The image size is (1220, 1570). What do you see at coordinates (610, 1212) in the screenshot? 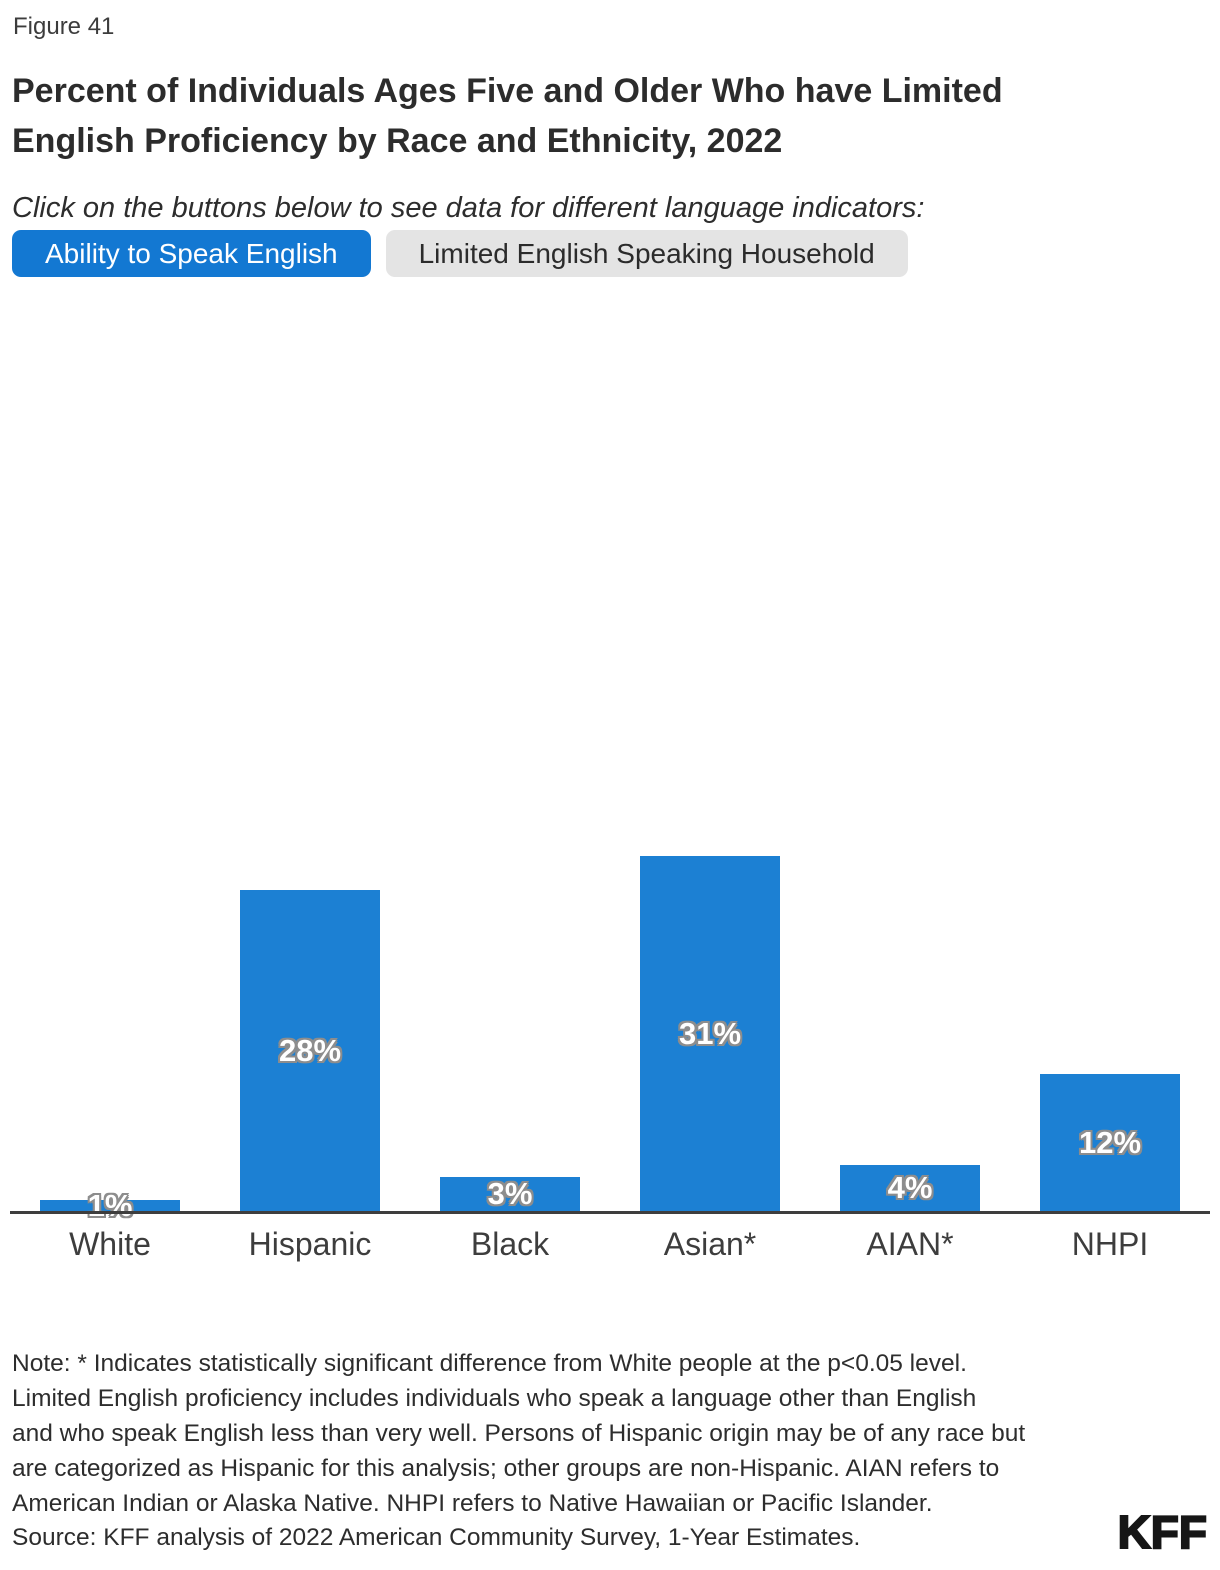
I see `x-axis-line` at bounding box center [610, 1212].